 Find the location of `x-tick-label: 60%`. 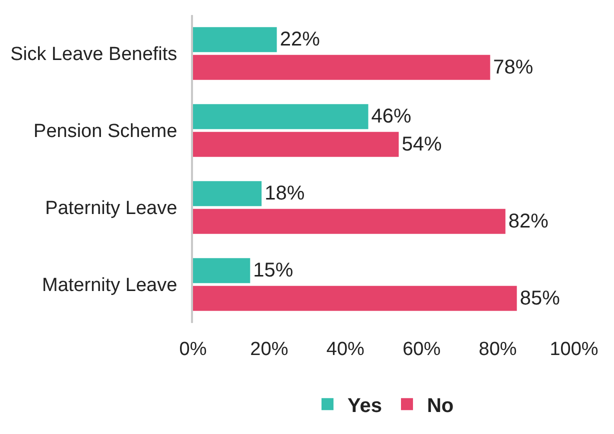

x-tick-label: 60% is located at coordinates (421, 349).